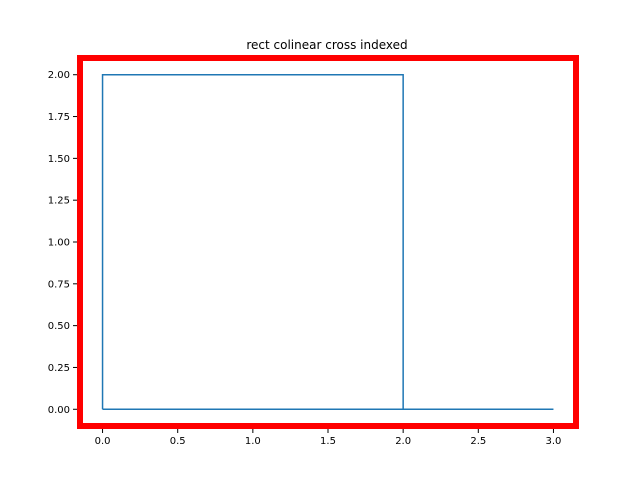 This screenshot has height=480, width=640. I want to click on y-tick-label: 1.00, so click(59, 243).